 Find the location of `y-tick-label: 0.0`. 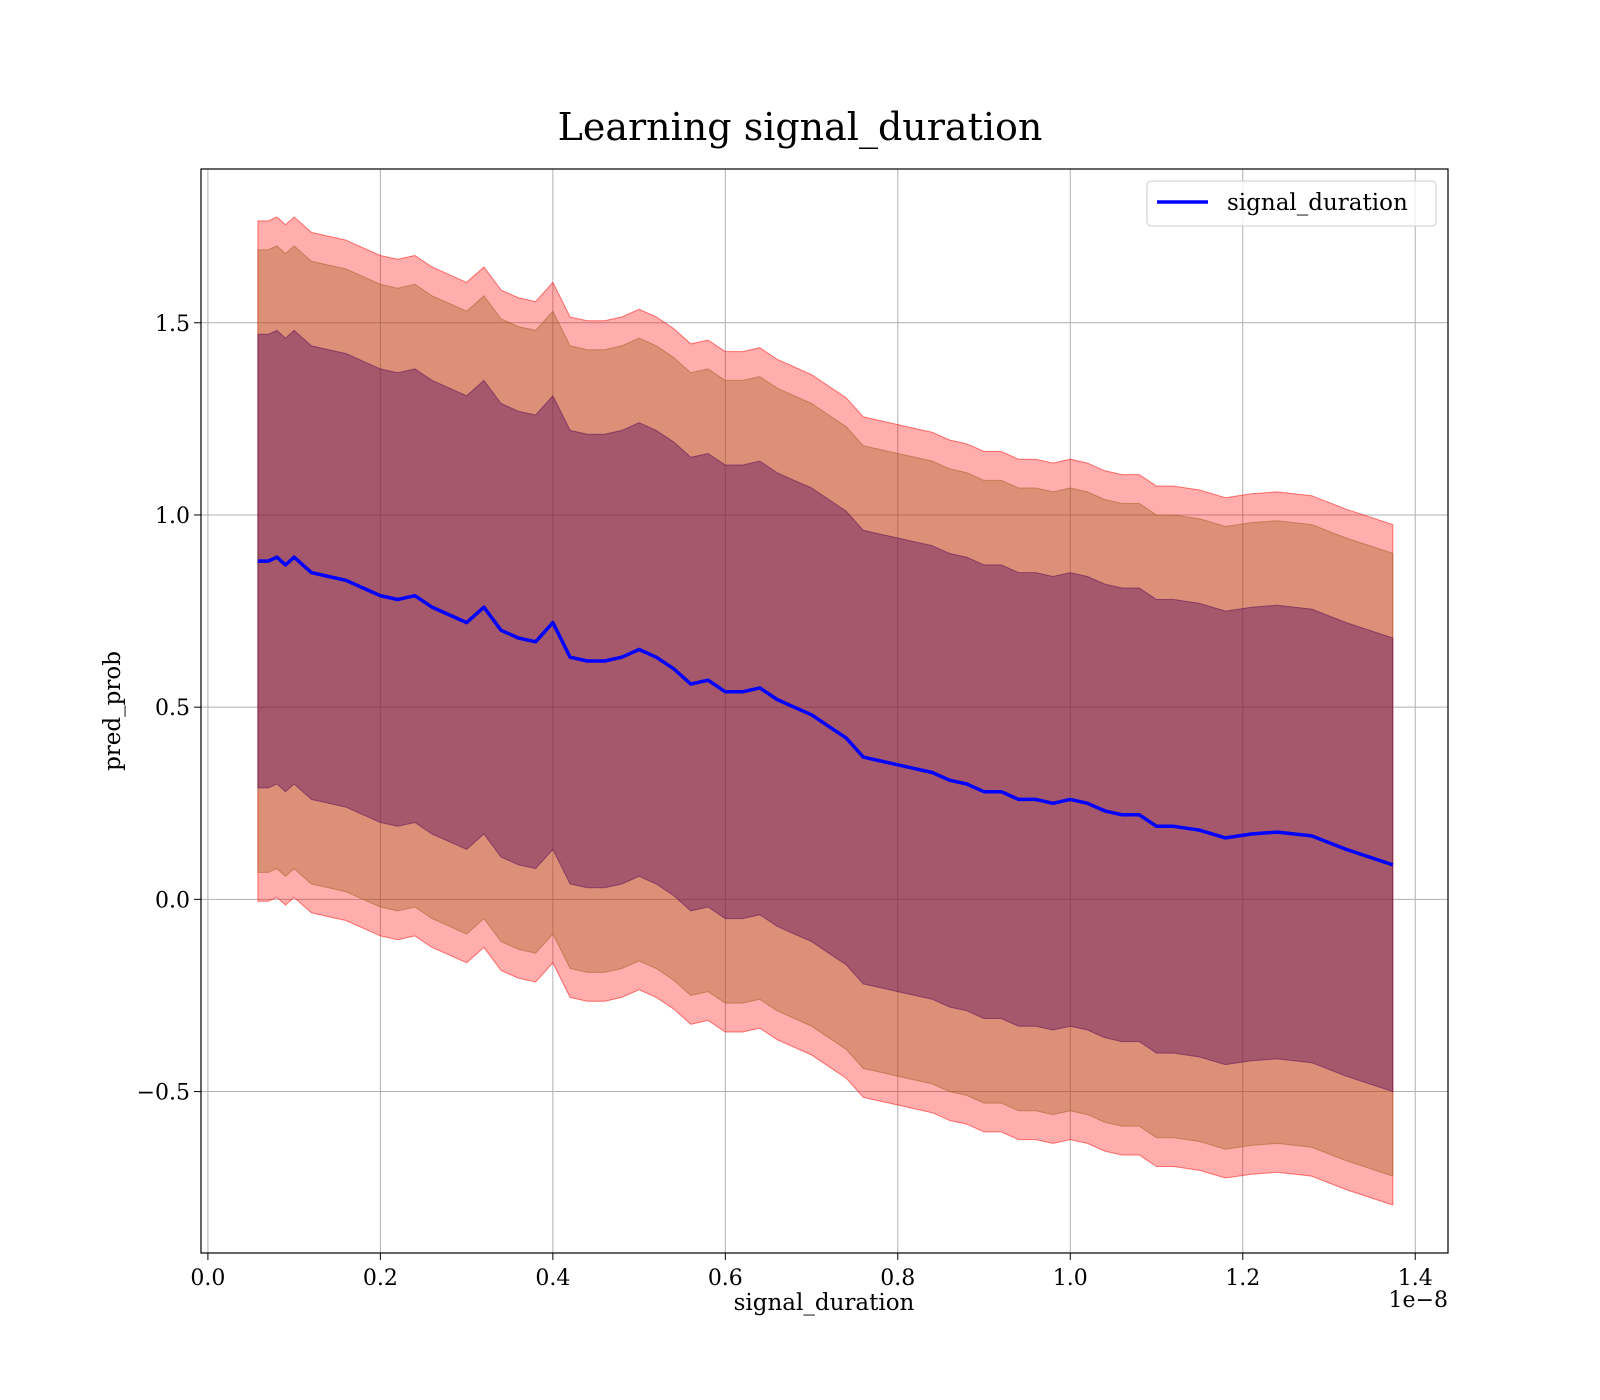

y-tick-label: 0.0 is located at coordinates (172, 900).